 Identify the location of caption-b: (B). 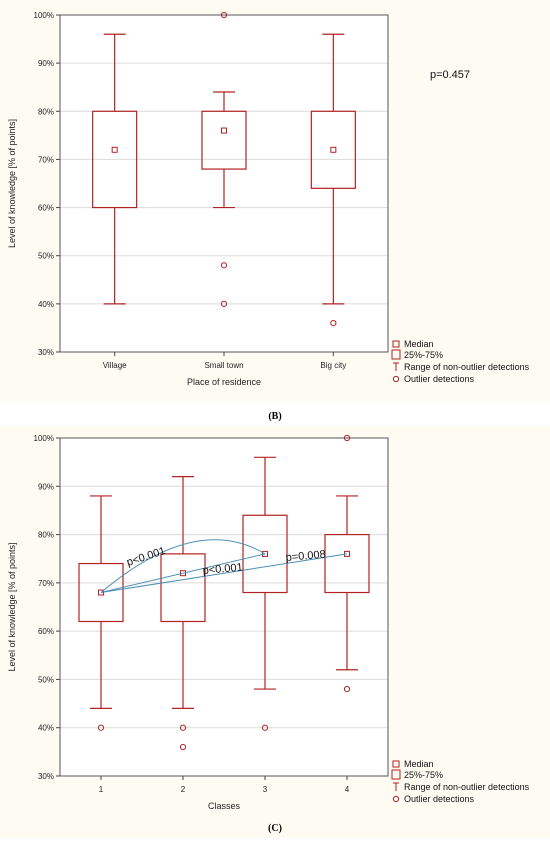
(275, 416).